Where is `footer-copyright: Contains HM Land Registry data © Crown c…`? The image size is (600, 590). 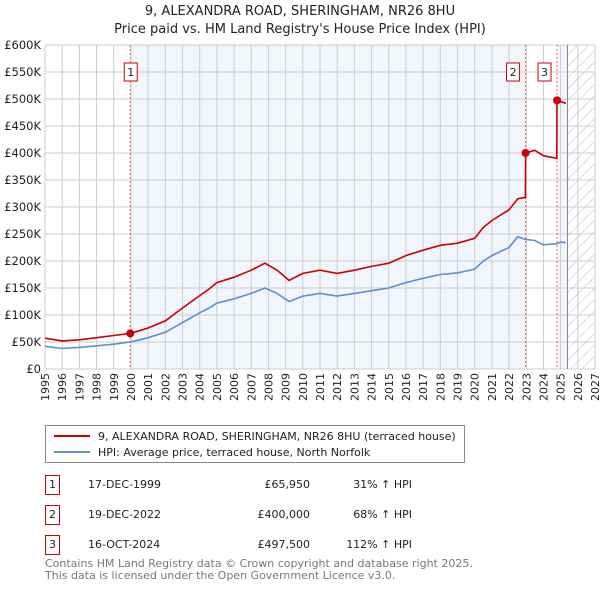 footer-copyright: Contains HM Land Registry data © Crown c… is located at coordinates (259, 563).